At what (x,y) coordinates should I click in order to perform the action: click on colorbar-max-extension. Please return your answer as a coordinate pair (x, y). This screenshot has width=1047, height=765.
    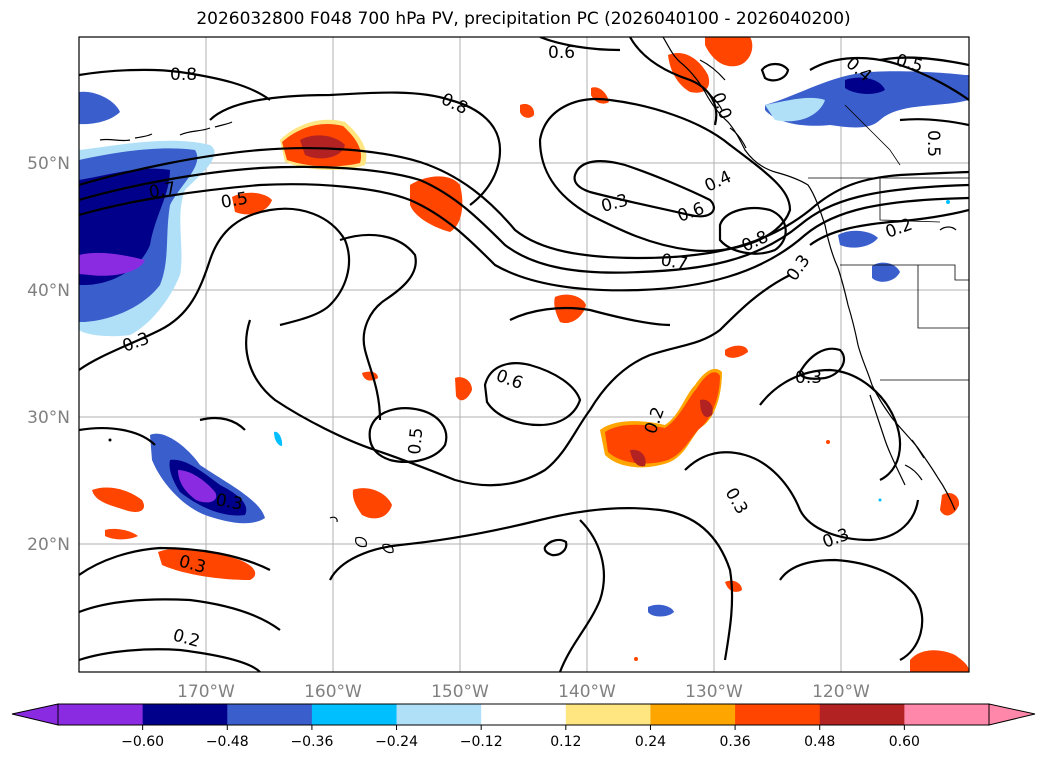
    Looking at the image, I should click on (1012, 714).